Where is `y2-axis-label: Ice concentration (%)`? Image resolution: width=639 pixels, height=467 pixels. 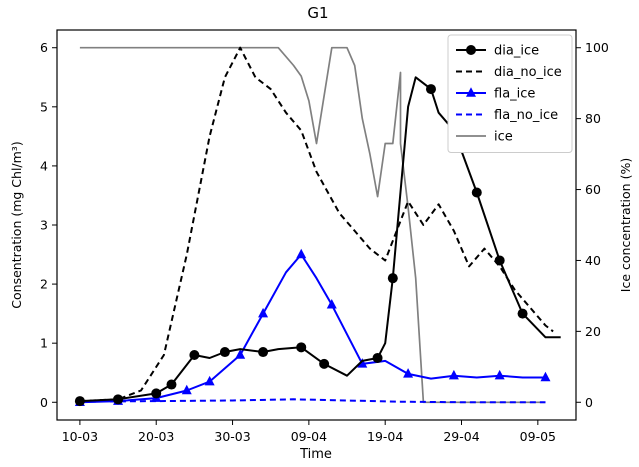 y2-axis-label: Ice concentration (%) is located at coordinates (625, 225).